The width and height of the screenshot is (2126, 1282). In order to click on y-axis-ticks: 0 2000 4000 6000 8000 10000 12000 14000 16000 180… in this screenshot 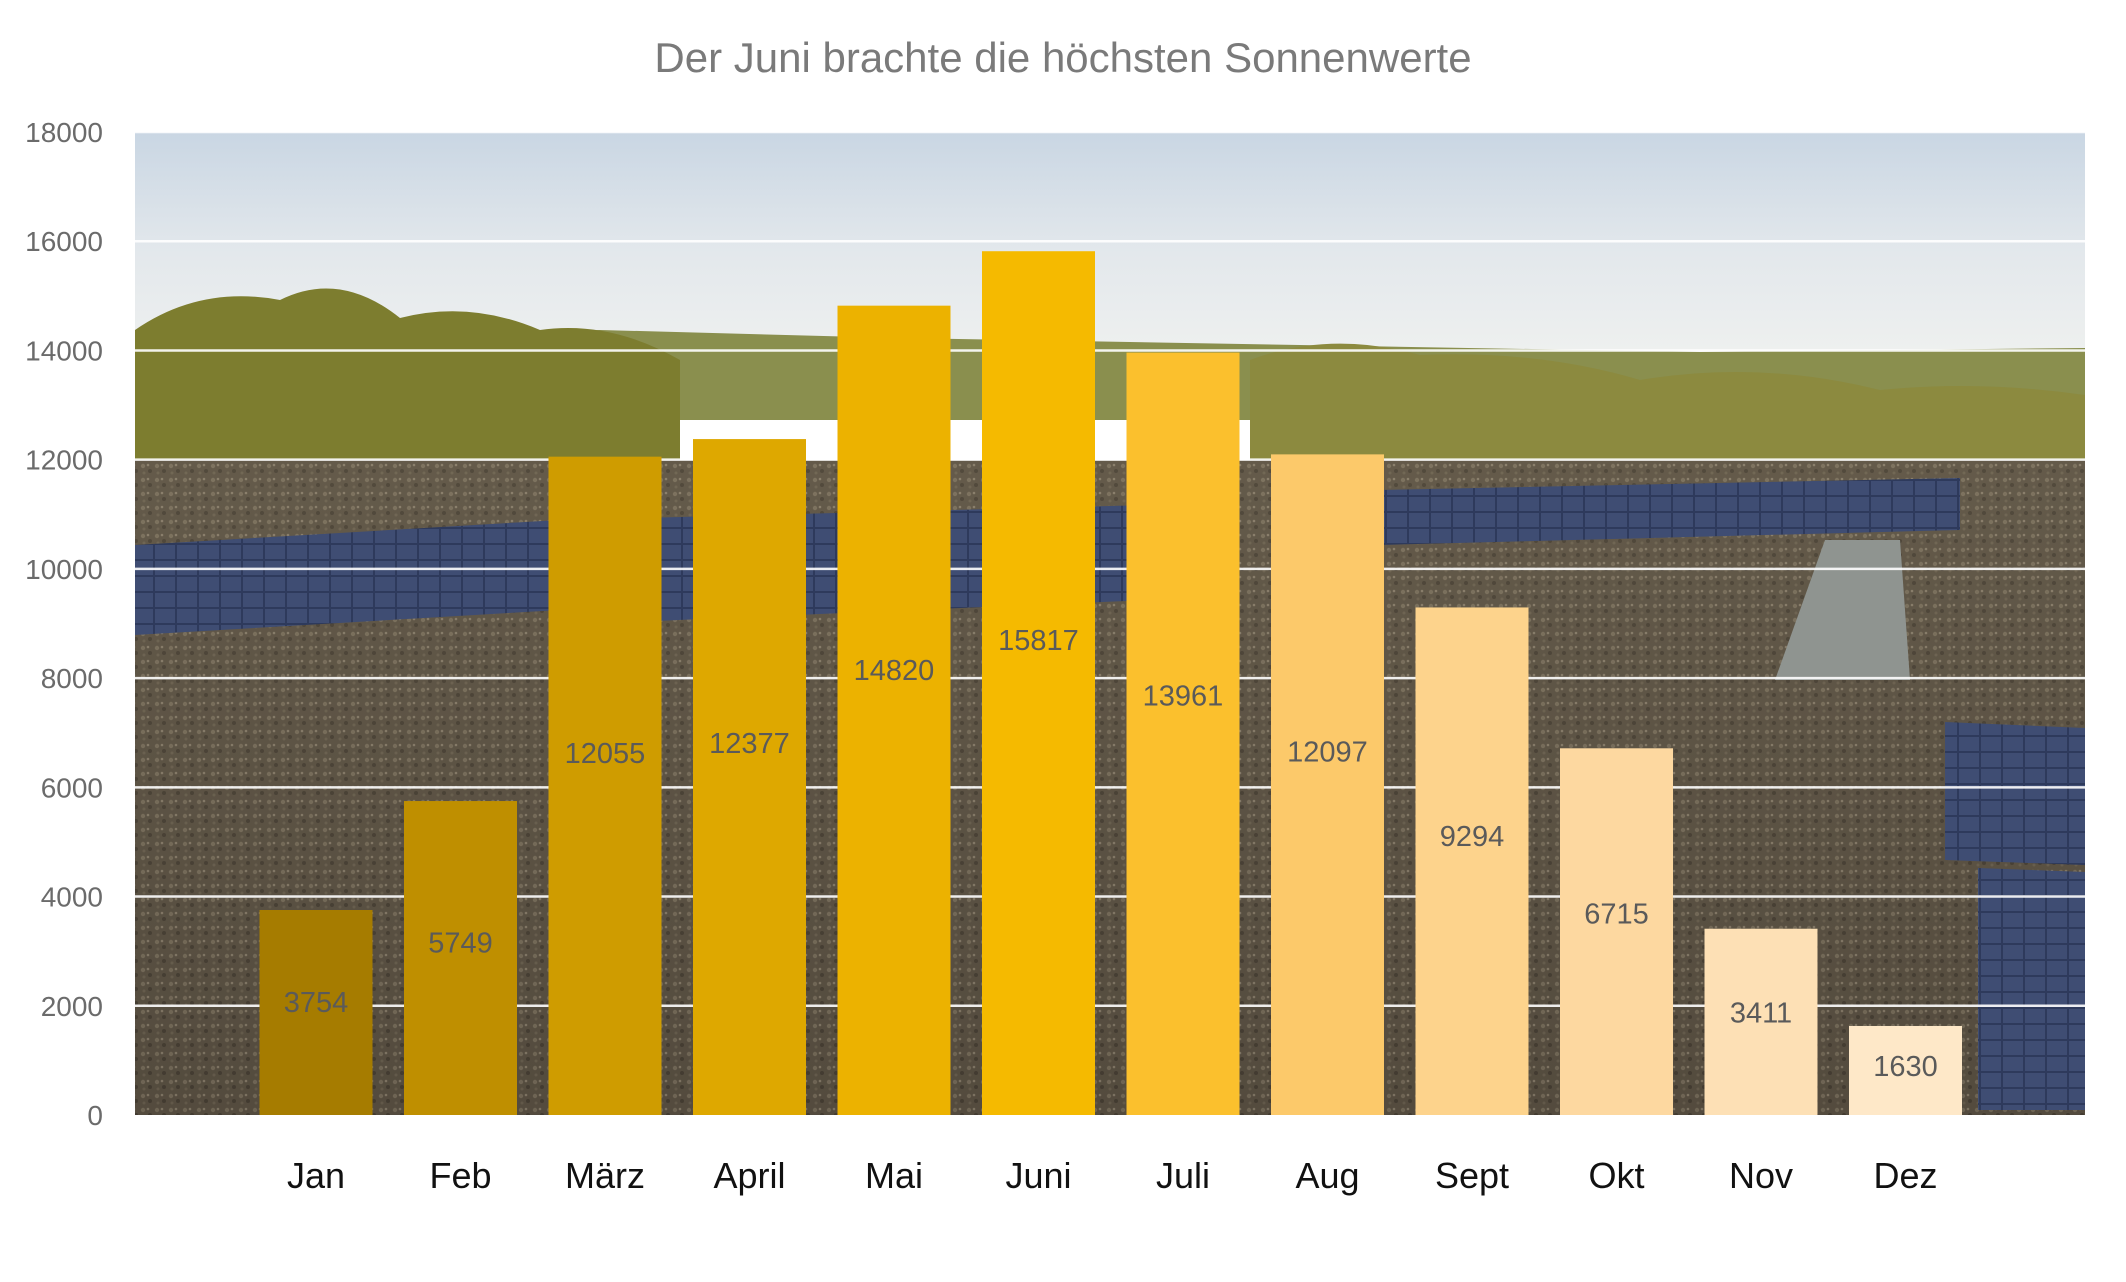, I will do `click(64, 624)`.